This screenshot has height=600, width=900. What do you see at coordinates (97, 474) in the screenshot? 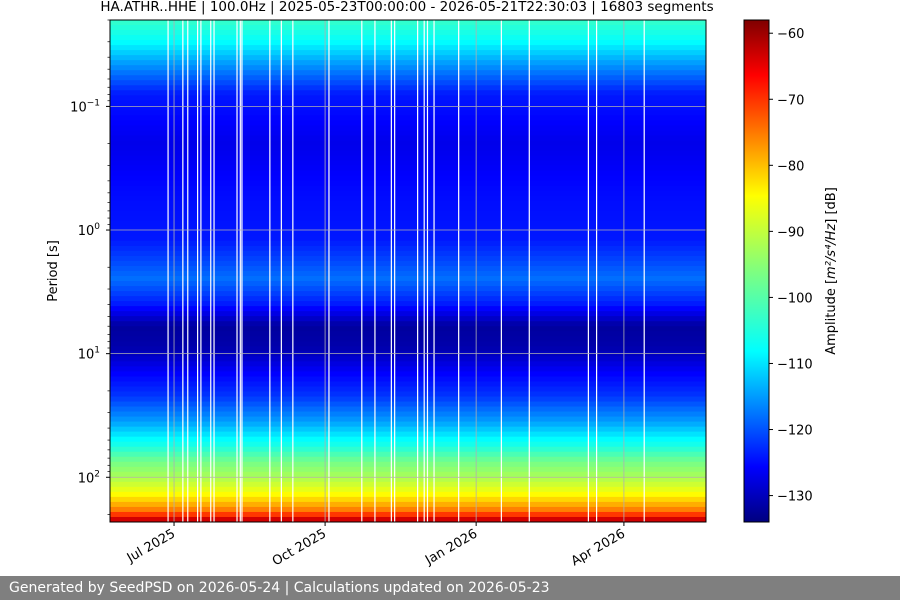
I see `y-tick-exponent: 2` at bounding box center [97, 474].